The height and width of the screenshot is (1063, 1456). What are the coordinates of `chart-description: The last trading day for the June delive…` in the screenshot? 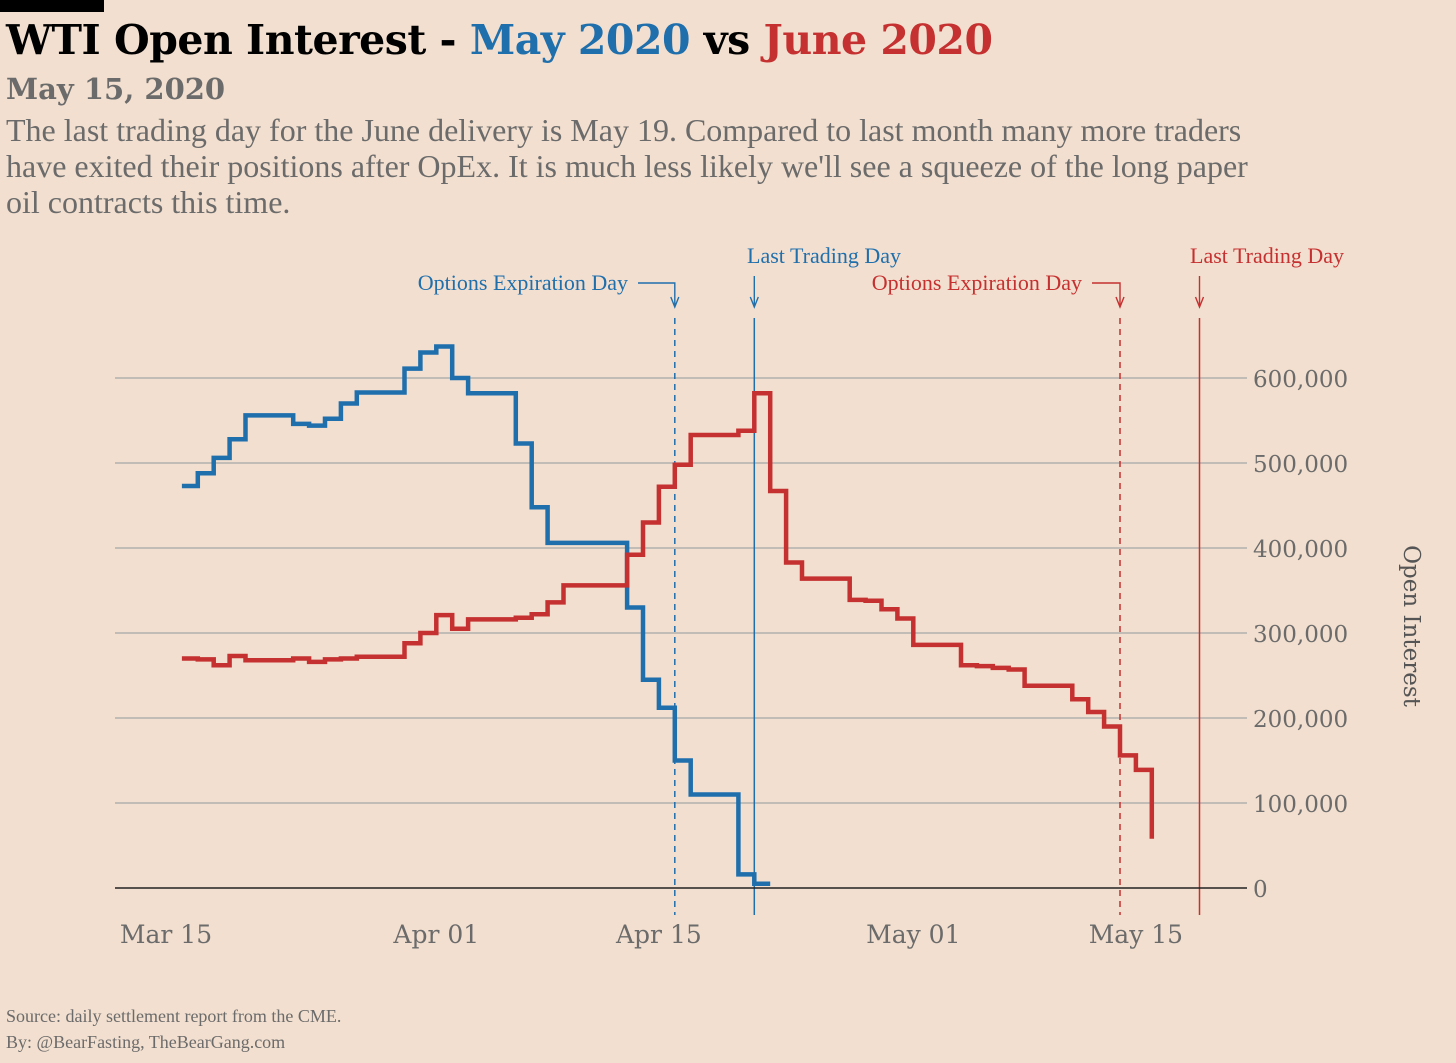 It's located at (627, 166).